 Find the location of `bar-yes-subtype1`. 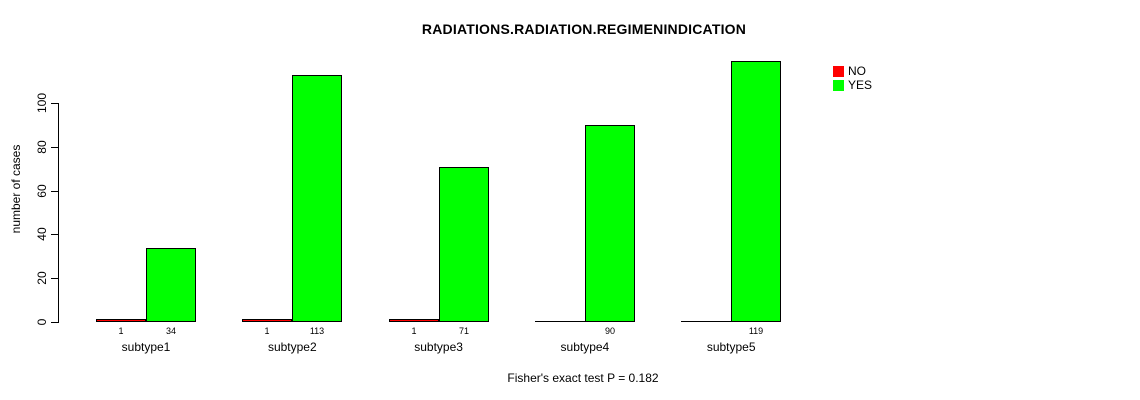

bar-yes-subtype1 is located at coordinates (171, 285).